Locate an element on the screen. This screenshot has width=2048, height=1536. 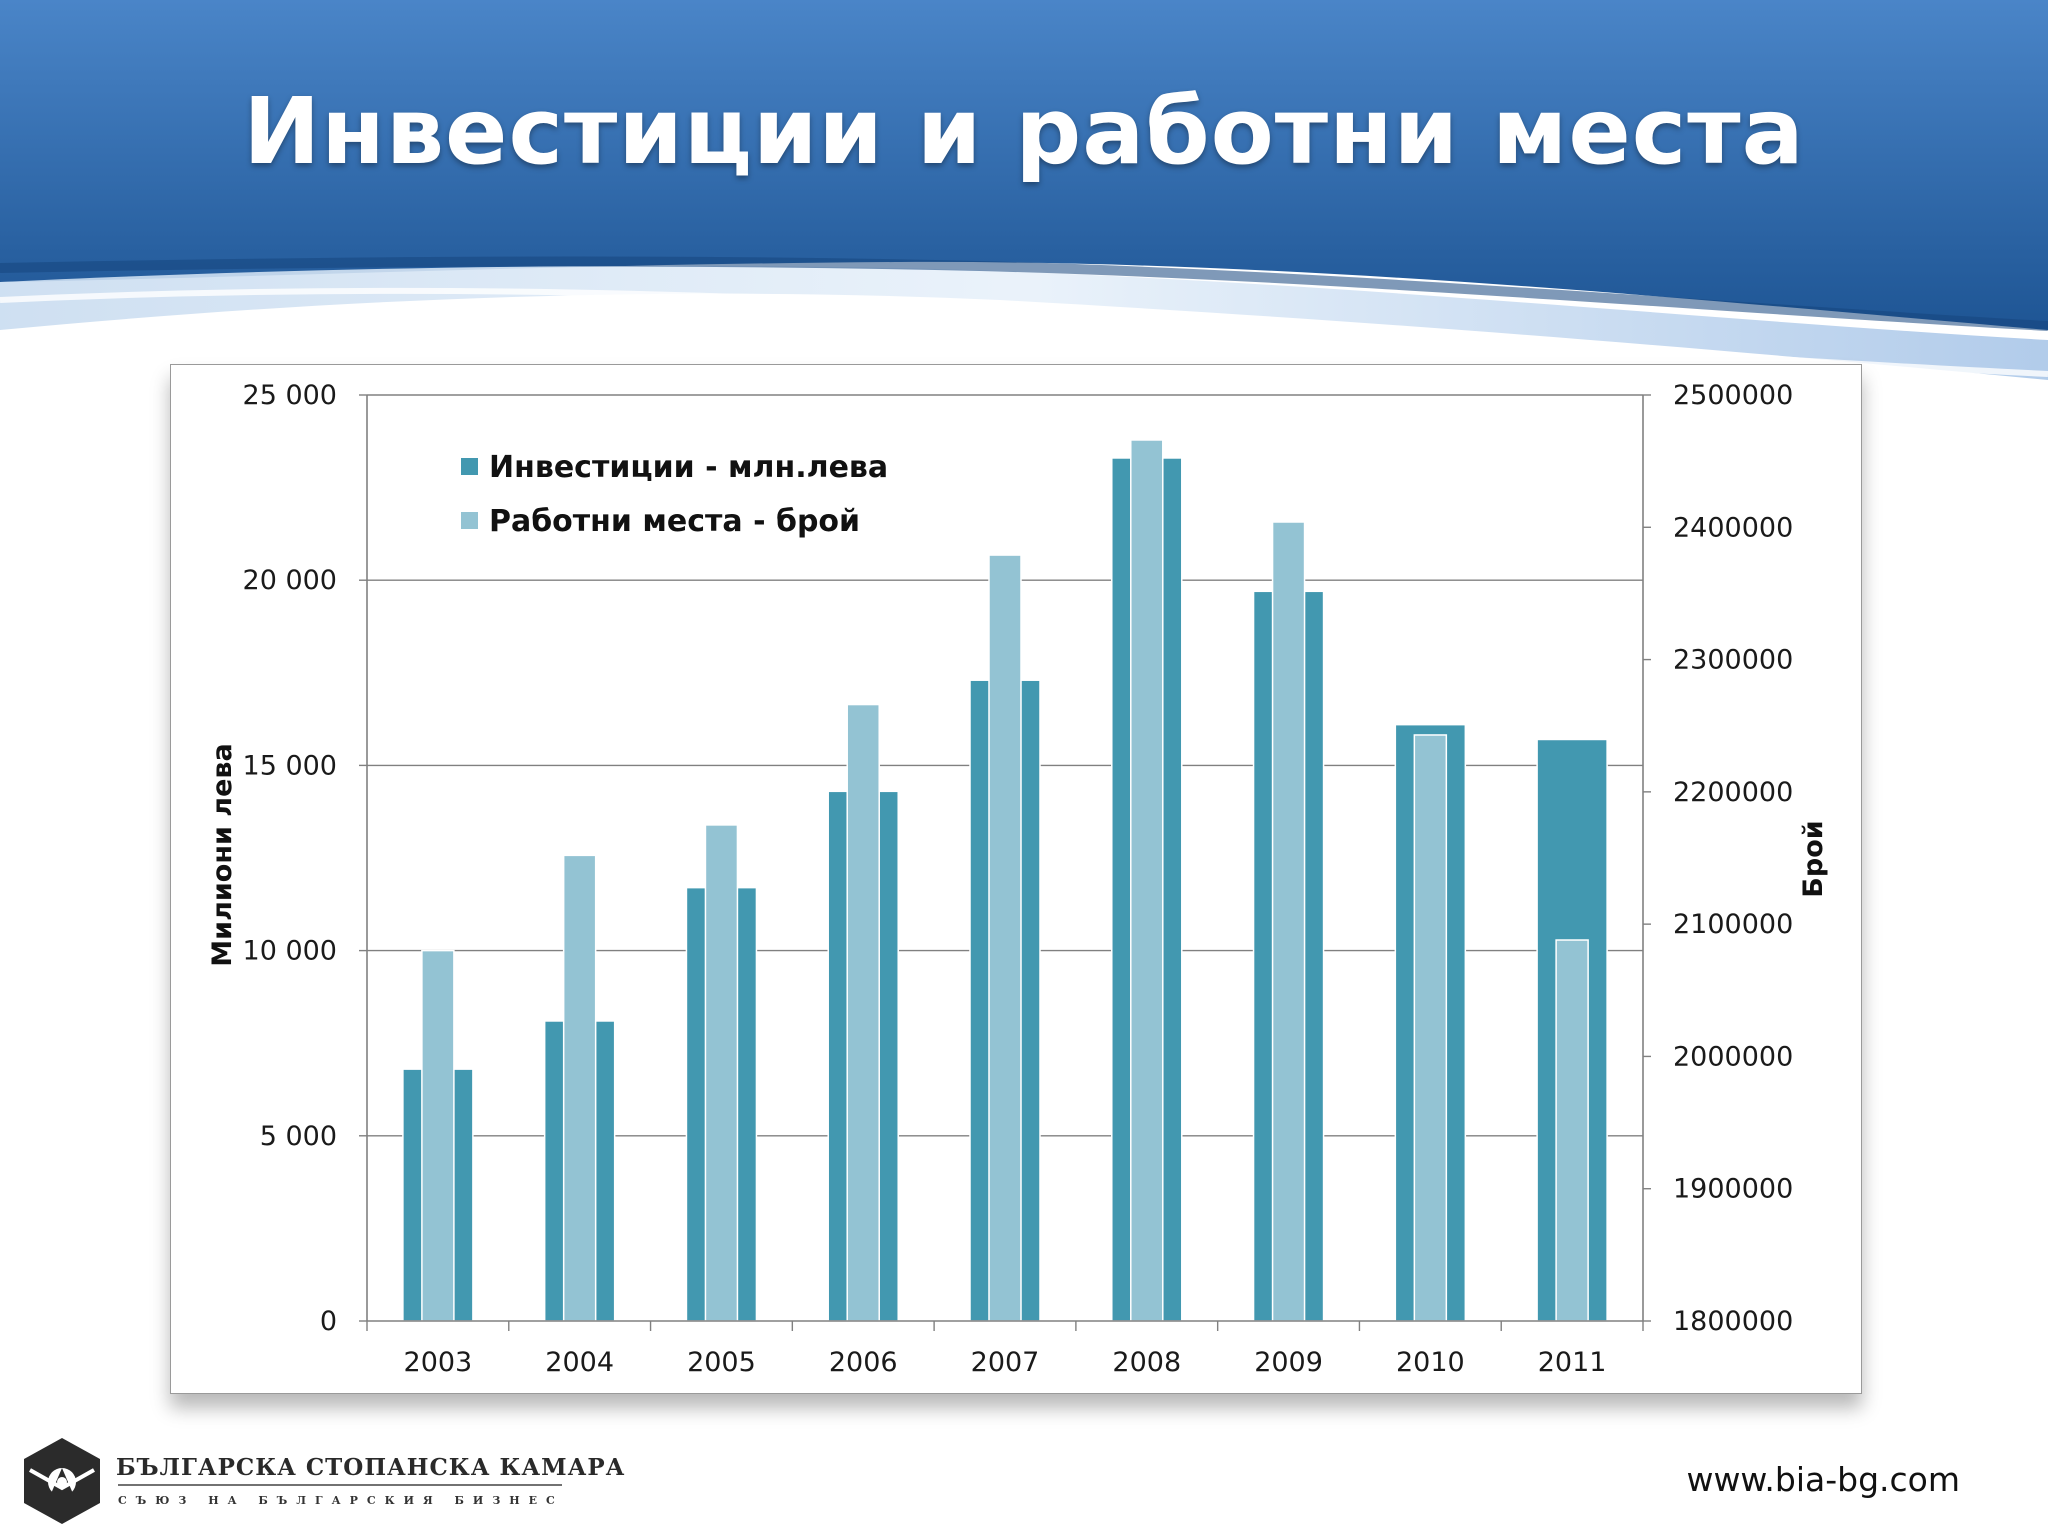
bar-jobs-2010 is located at coordinates (1430, 1028).